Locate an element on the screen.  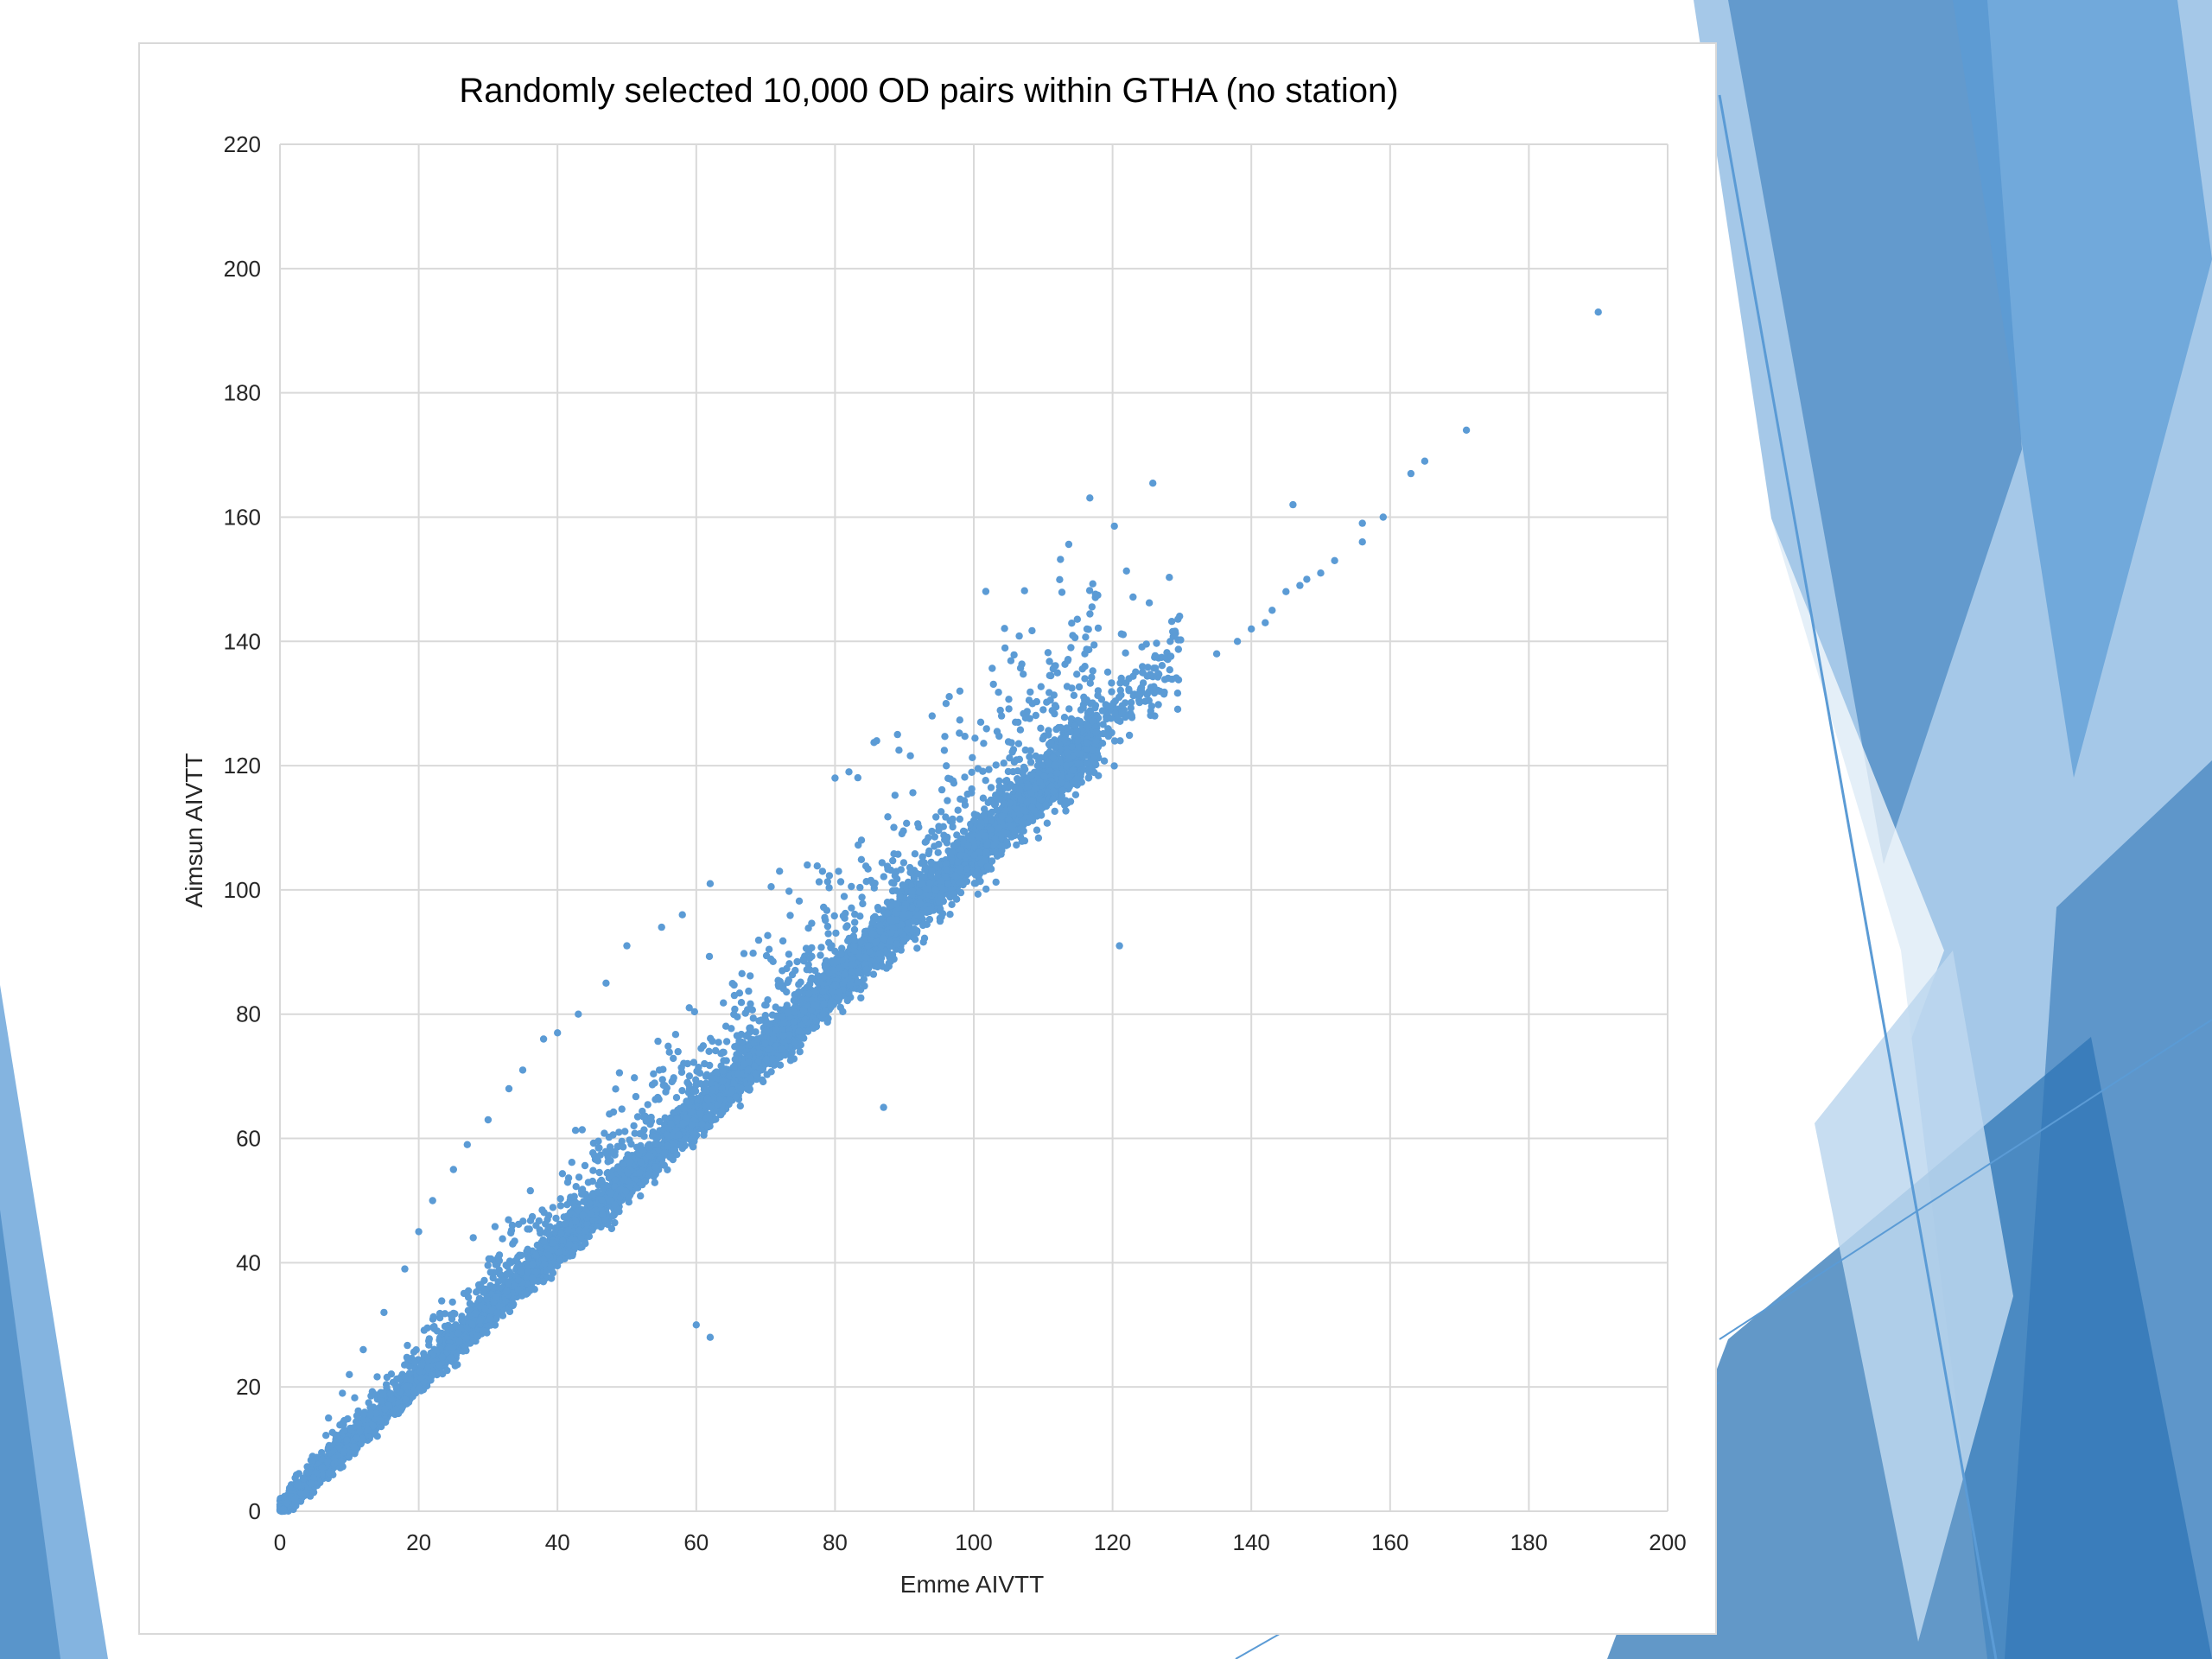
x-tick-label: 100 is located at coordinates (973, 1542).